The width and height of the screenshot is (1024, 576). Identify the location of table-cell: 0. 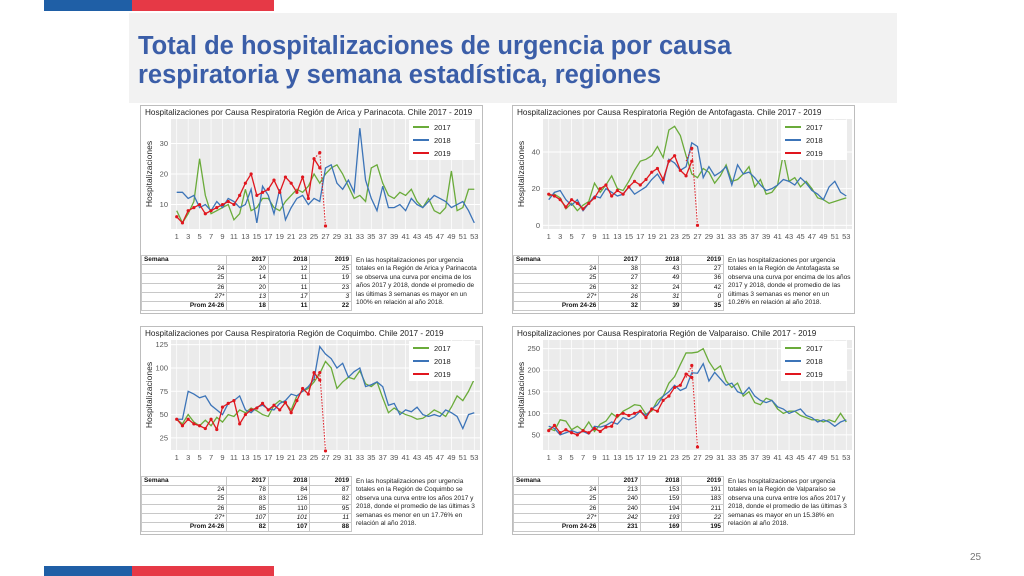
(702, 296).